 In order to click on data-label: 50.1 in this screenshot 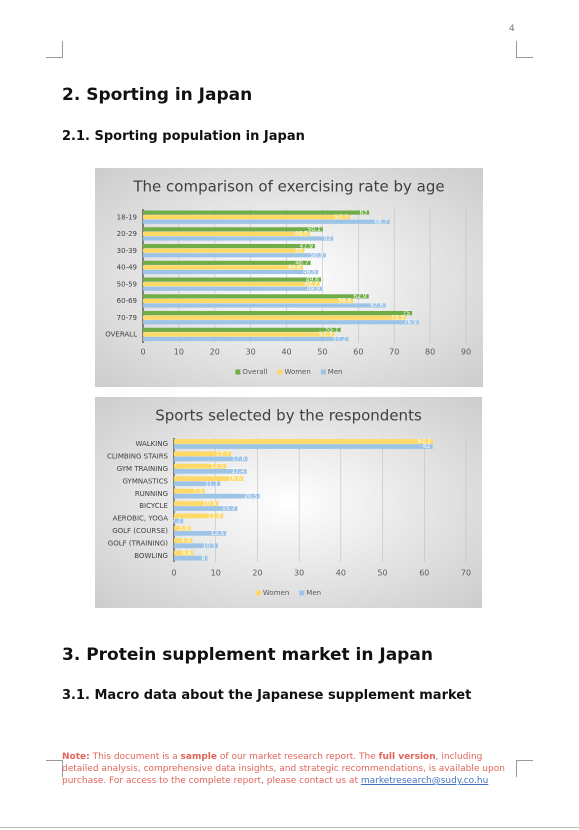, I will do `click(314, 229)`.